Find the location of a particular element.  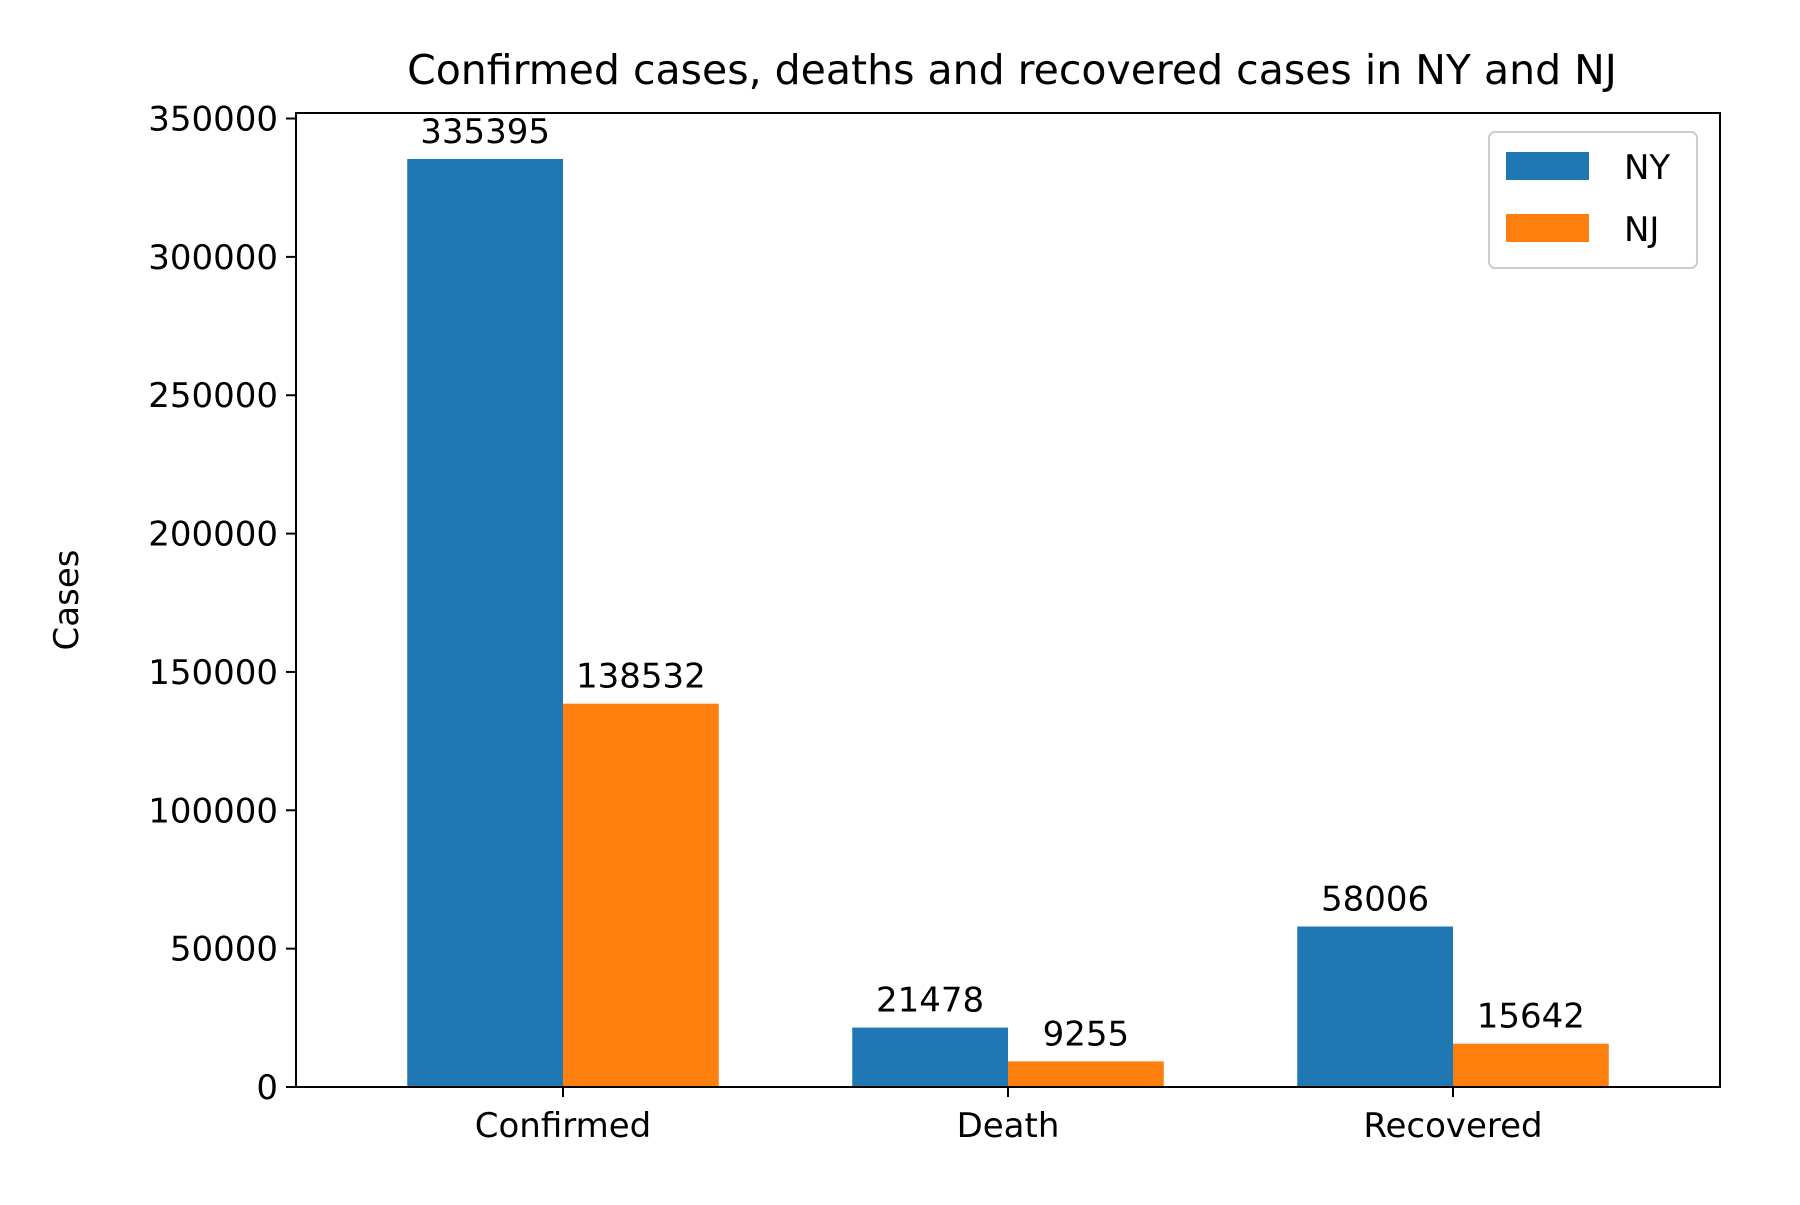

x-tick-label: Confirmed is located at coordinates (563, 1126).